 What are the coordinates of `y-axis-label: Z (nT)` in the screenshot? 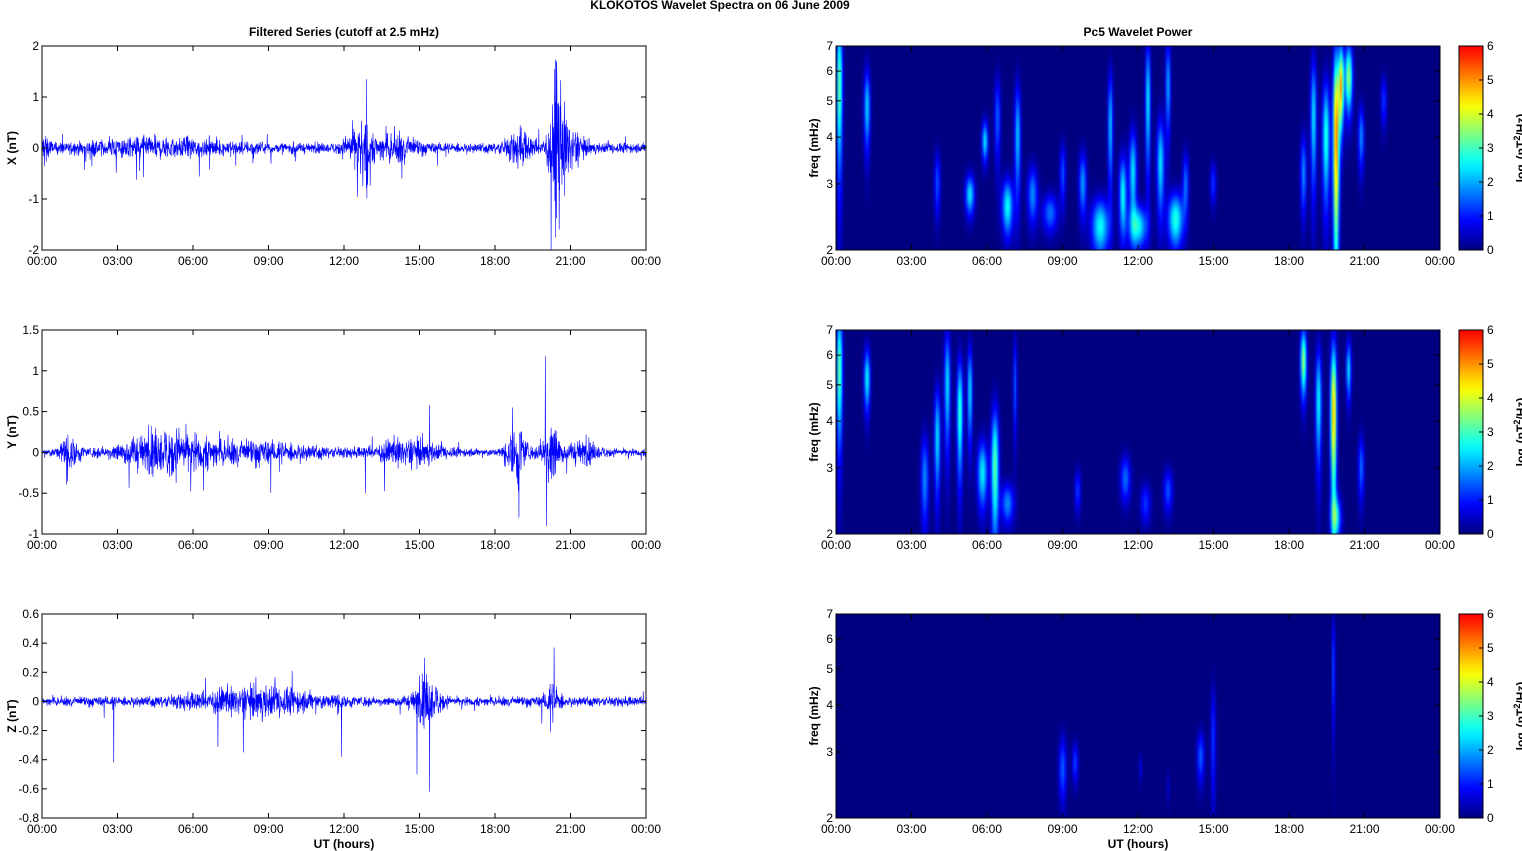 It's located at (12, 715).